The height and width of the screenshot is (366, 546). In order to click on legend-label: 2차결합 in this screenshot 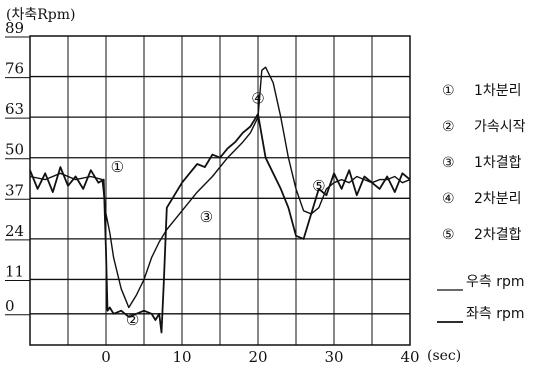, I will do `click(498, 235)`.